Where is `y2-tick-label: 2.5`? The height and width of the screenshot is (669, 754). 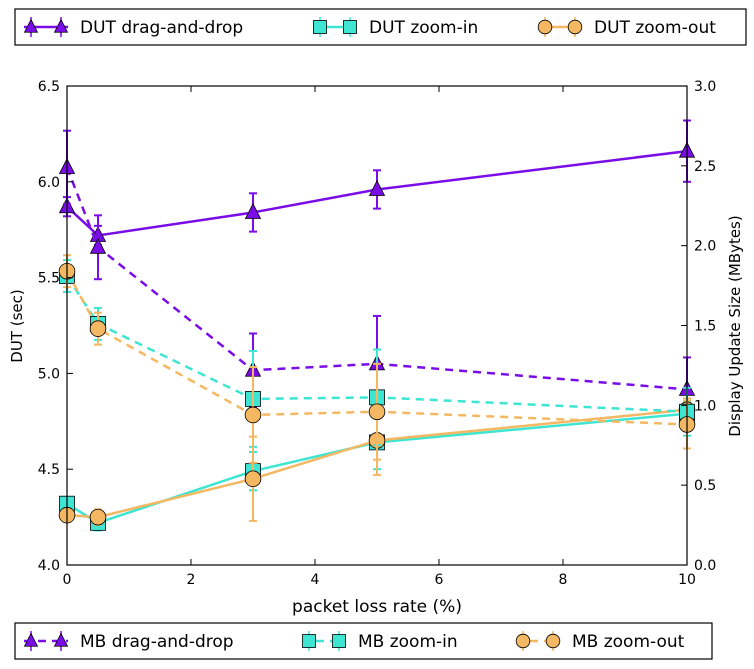
y2-tick-label: 2.5 is located at coordinates (705, 167).